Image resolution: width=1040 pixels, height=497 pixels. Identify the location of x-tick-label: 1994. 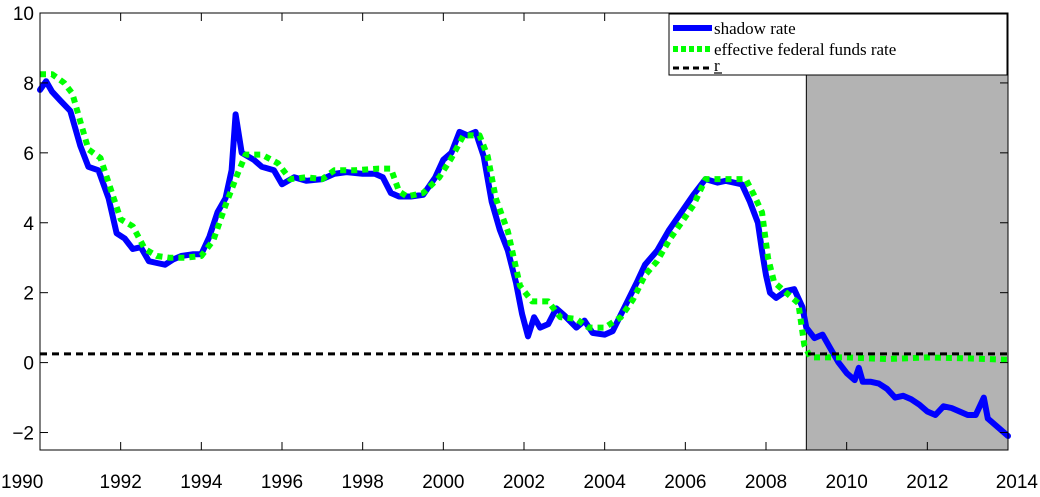
(201, 482).